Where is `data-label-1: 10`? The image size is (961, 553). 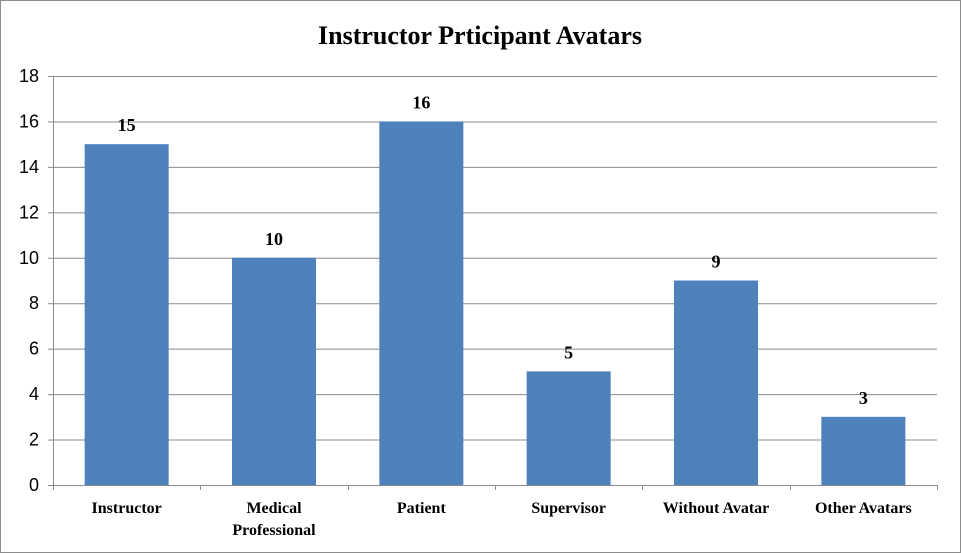
data-label-1: 10 is located at coordinates (274, 239).